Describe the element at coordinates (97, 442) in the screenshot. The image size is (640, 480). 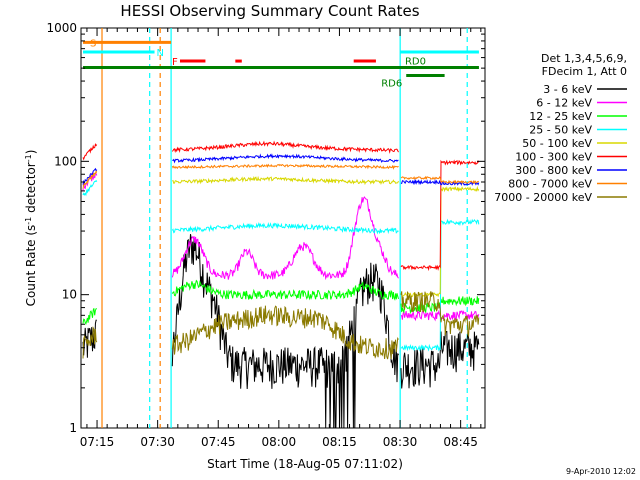
I see `x-tick-label: 07:15` at that location.